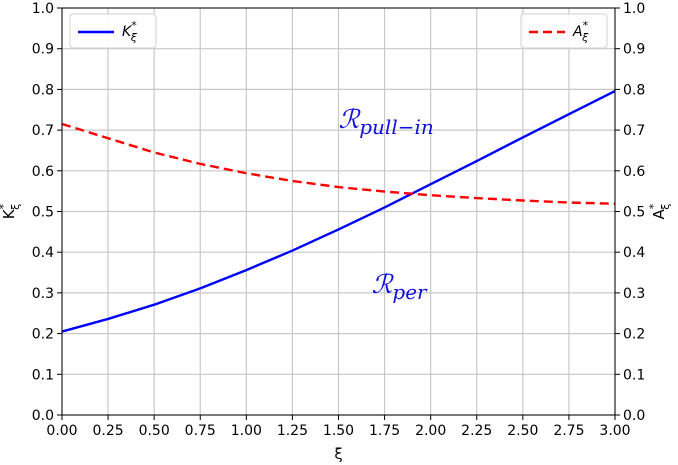 The width and height of the screenshot is (678, 465). I want to click on y-axis-right-label: A*ξ, so click(659, 211).